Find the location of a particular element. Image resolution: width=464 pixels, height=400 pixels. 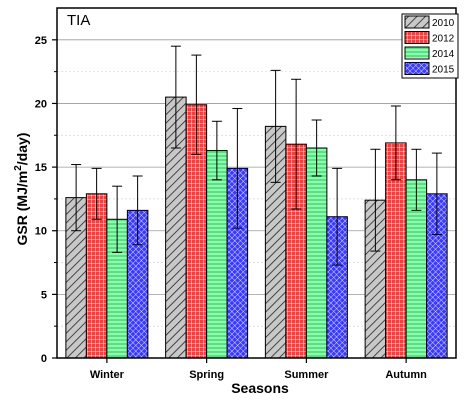

x-tick-label: Autumn is located at coordinates (406, 375).